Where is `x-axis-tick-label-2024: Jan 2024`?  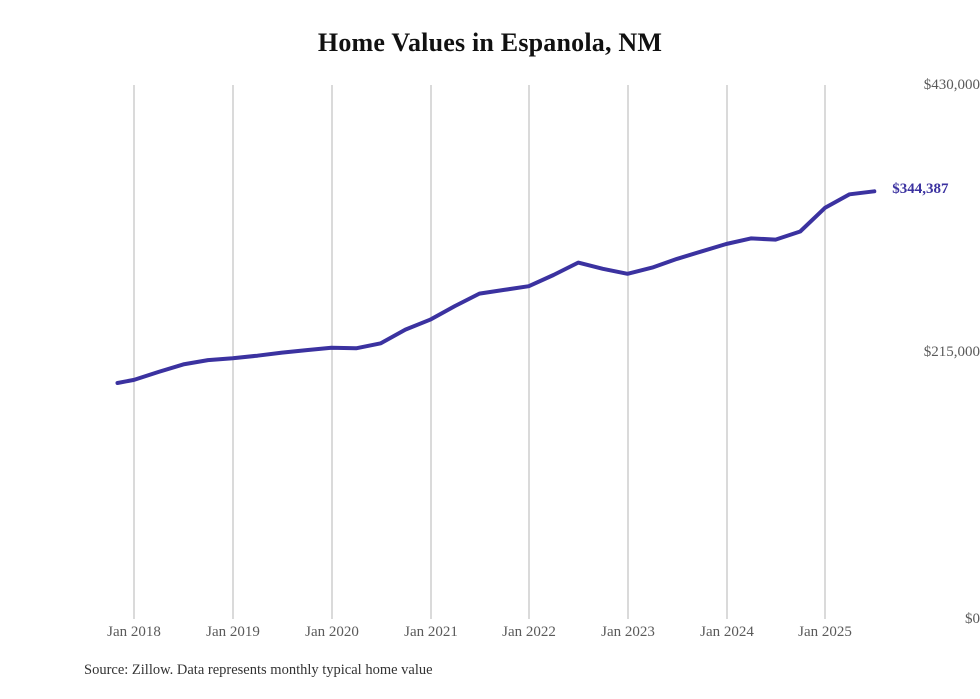
x-axis-tick-label-2024: Jan 2024 is located at coordinates (727, 632).